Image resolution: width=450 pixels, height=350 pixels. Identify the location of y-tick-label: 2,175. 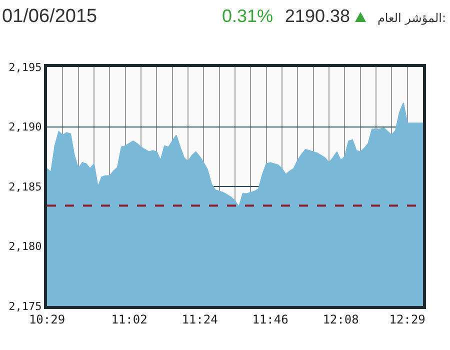
(25, 306).